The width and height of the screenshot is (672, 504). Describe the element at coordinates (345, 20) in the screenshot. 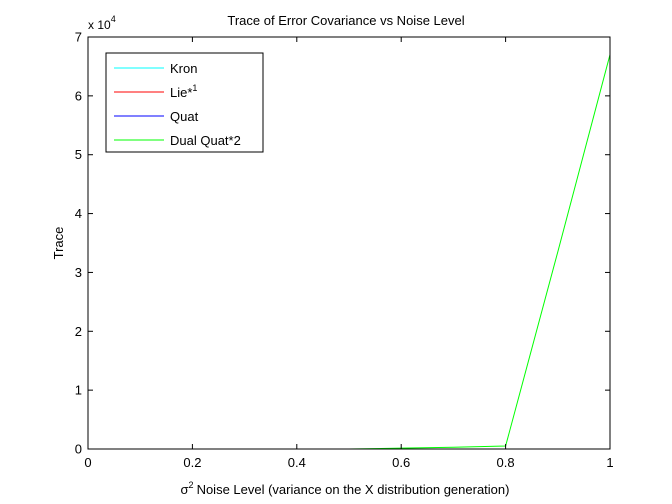

I see `chart-title: Trace of Error Covariance vs Noise Level` at that location.